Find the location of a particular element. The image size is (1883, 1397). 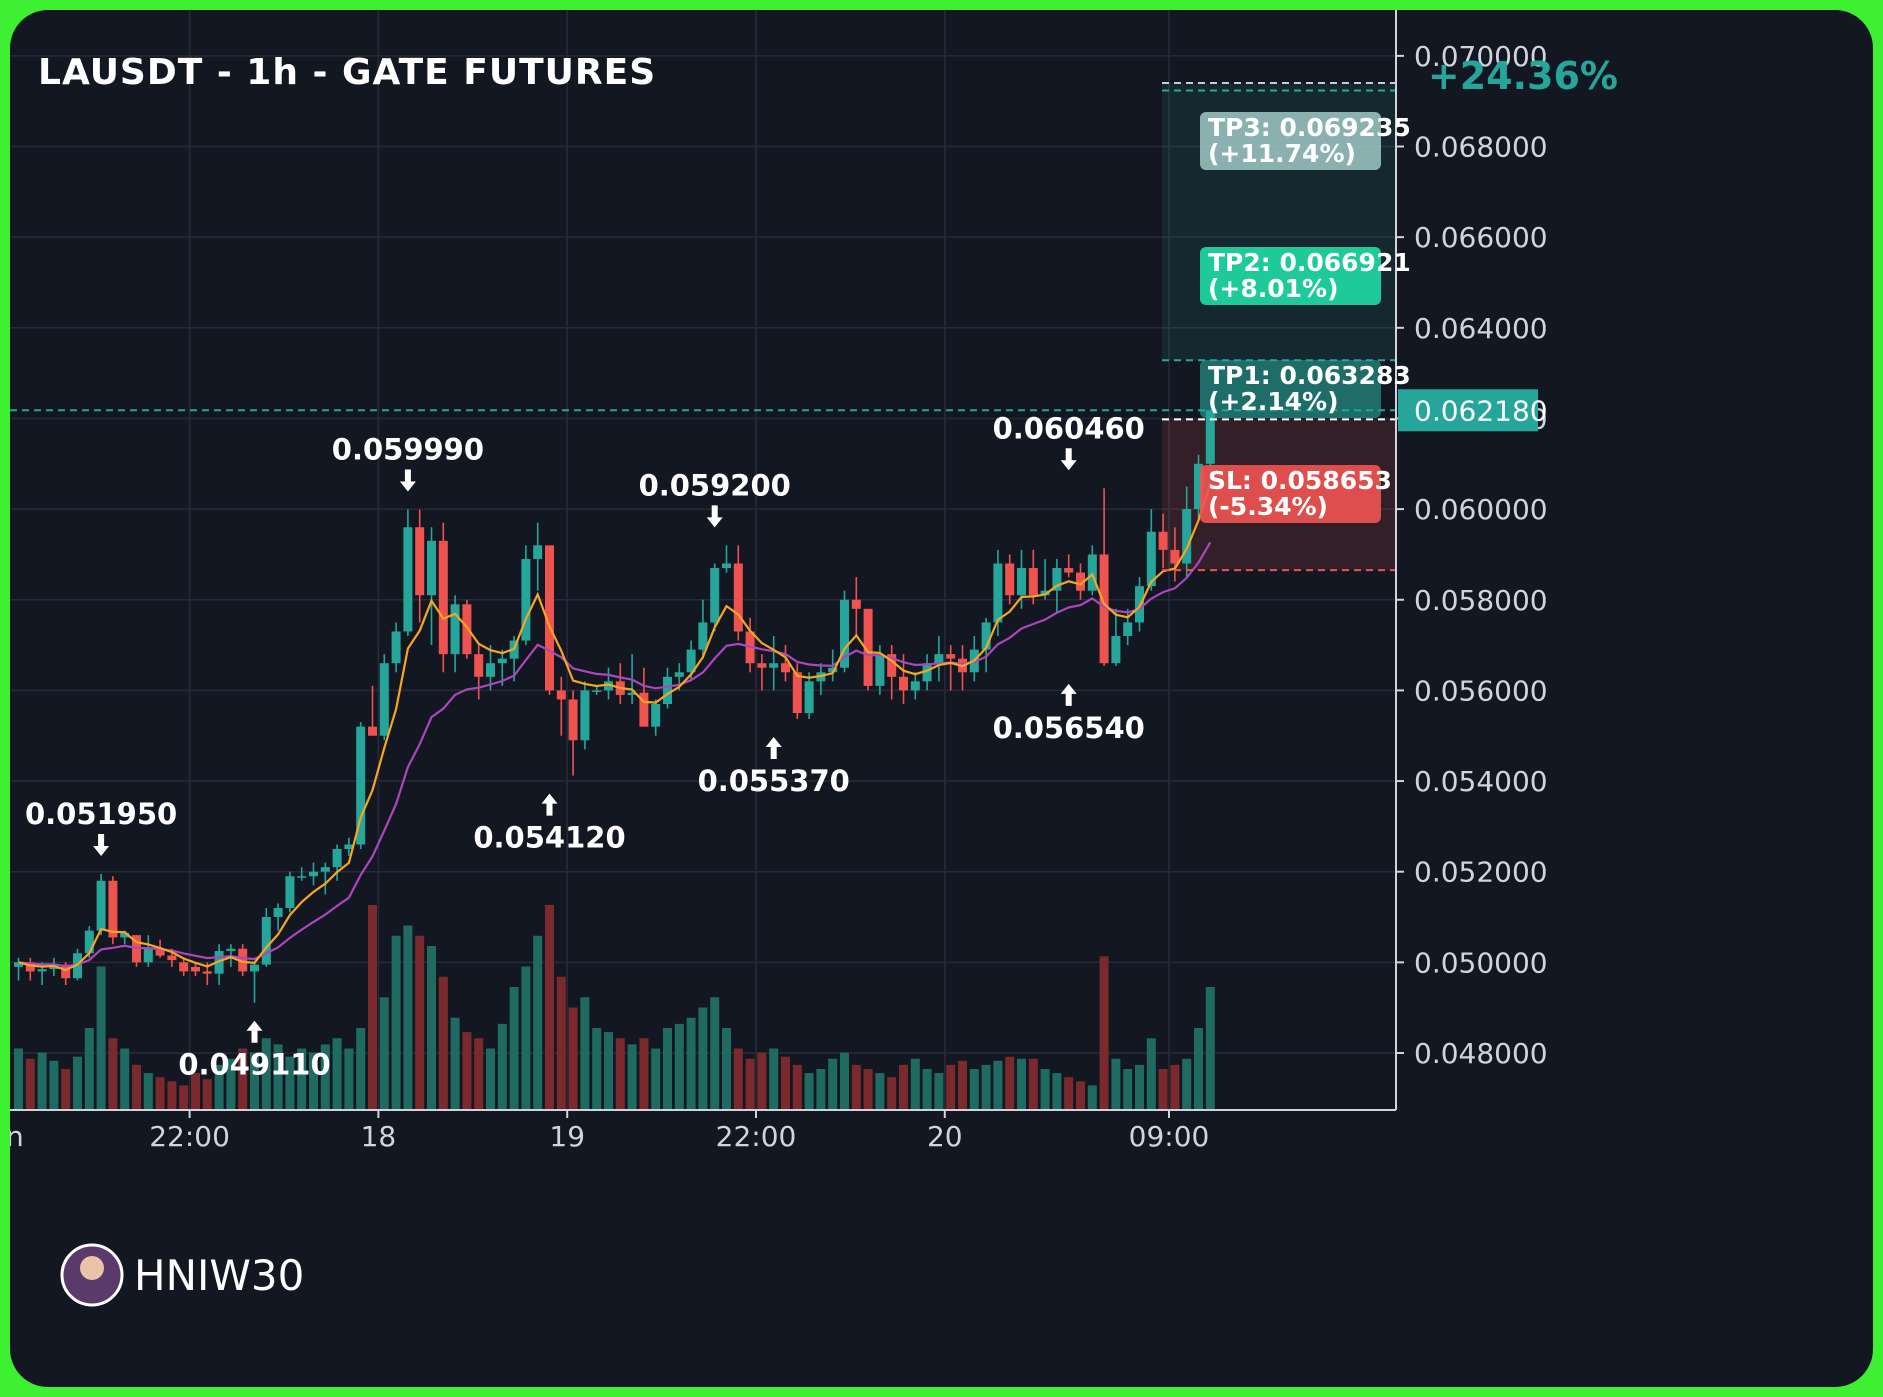

price-annotation: 0.055370 is located at coordinates (774, 781).